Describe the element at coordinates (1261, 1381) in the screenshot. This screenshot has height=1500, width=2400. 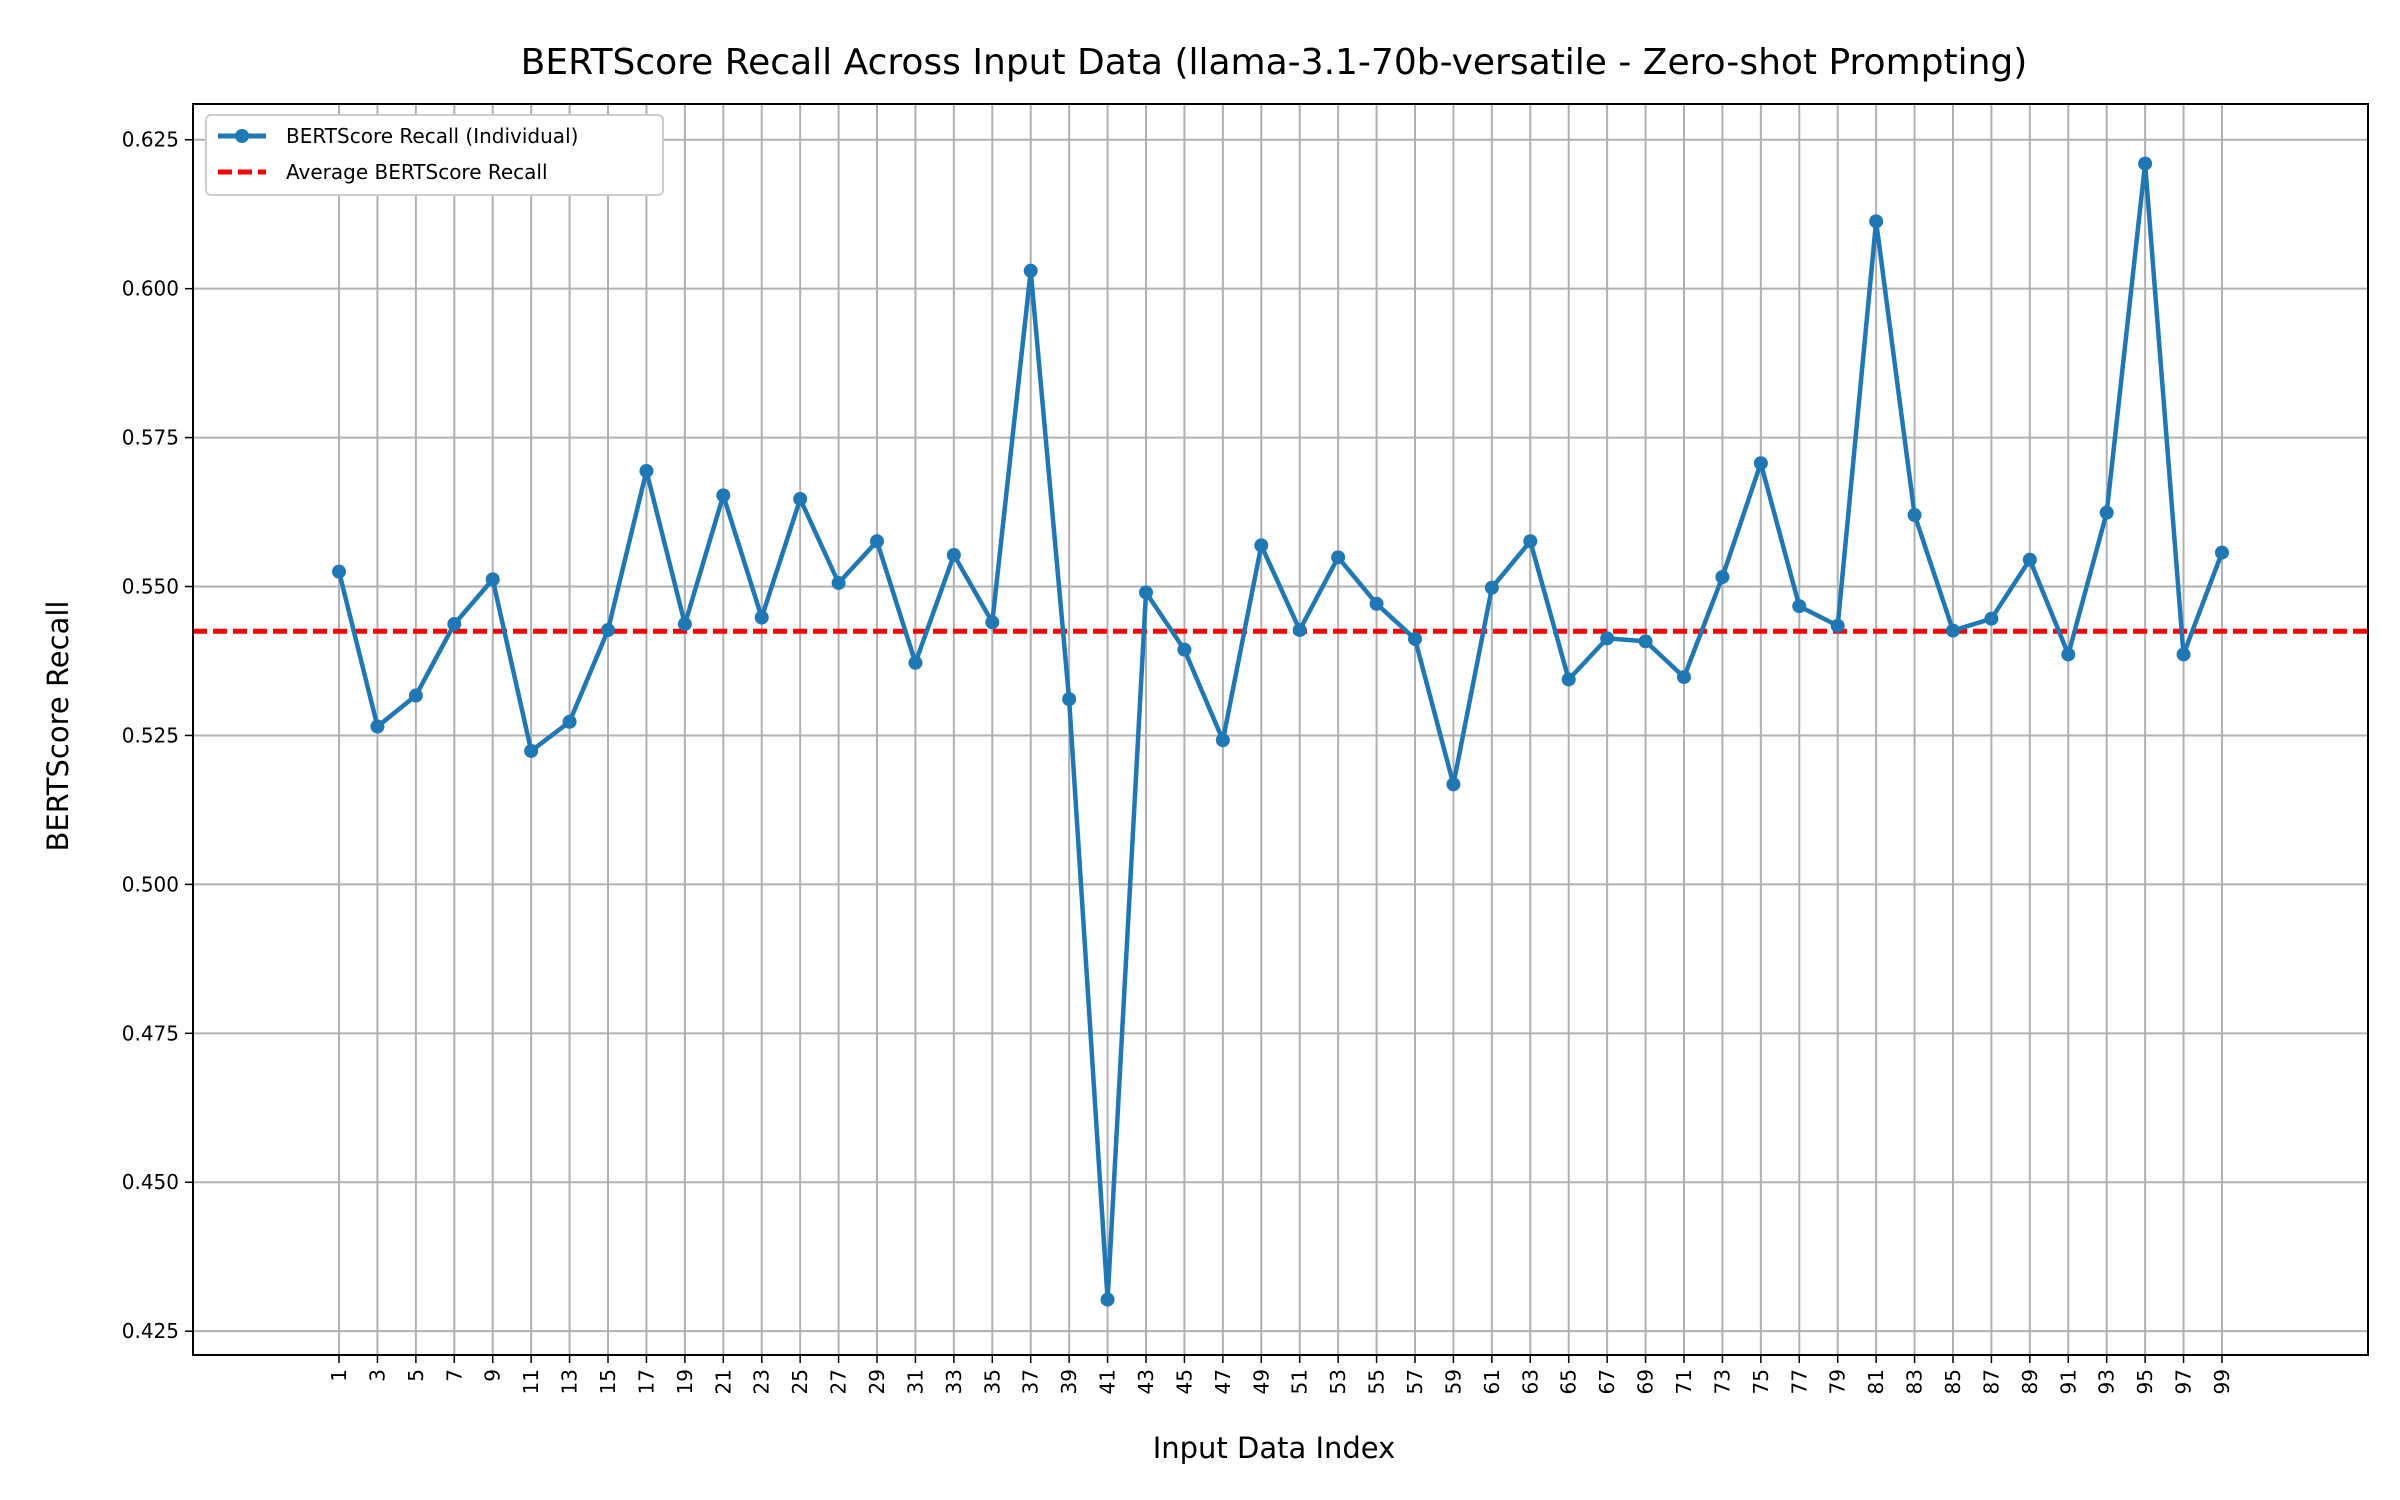
I see `x-tick-label: 49` at that location.